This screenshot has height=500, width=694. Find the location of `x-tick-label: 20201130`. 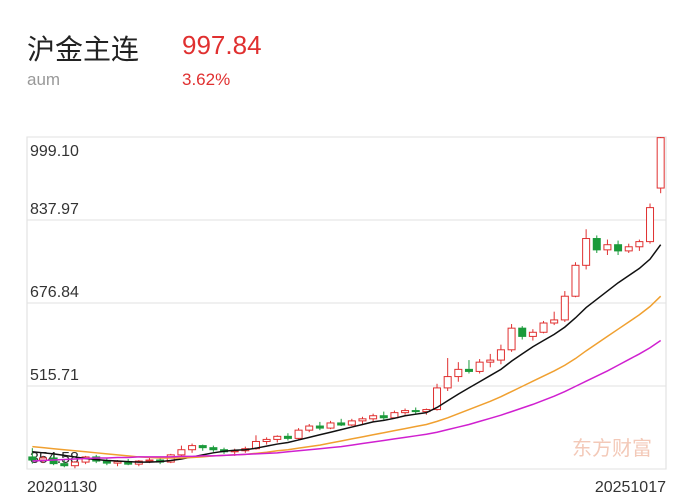

x-tick-label: 20201130 is located at coordinates (62, 487).